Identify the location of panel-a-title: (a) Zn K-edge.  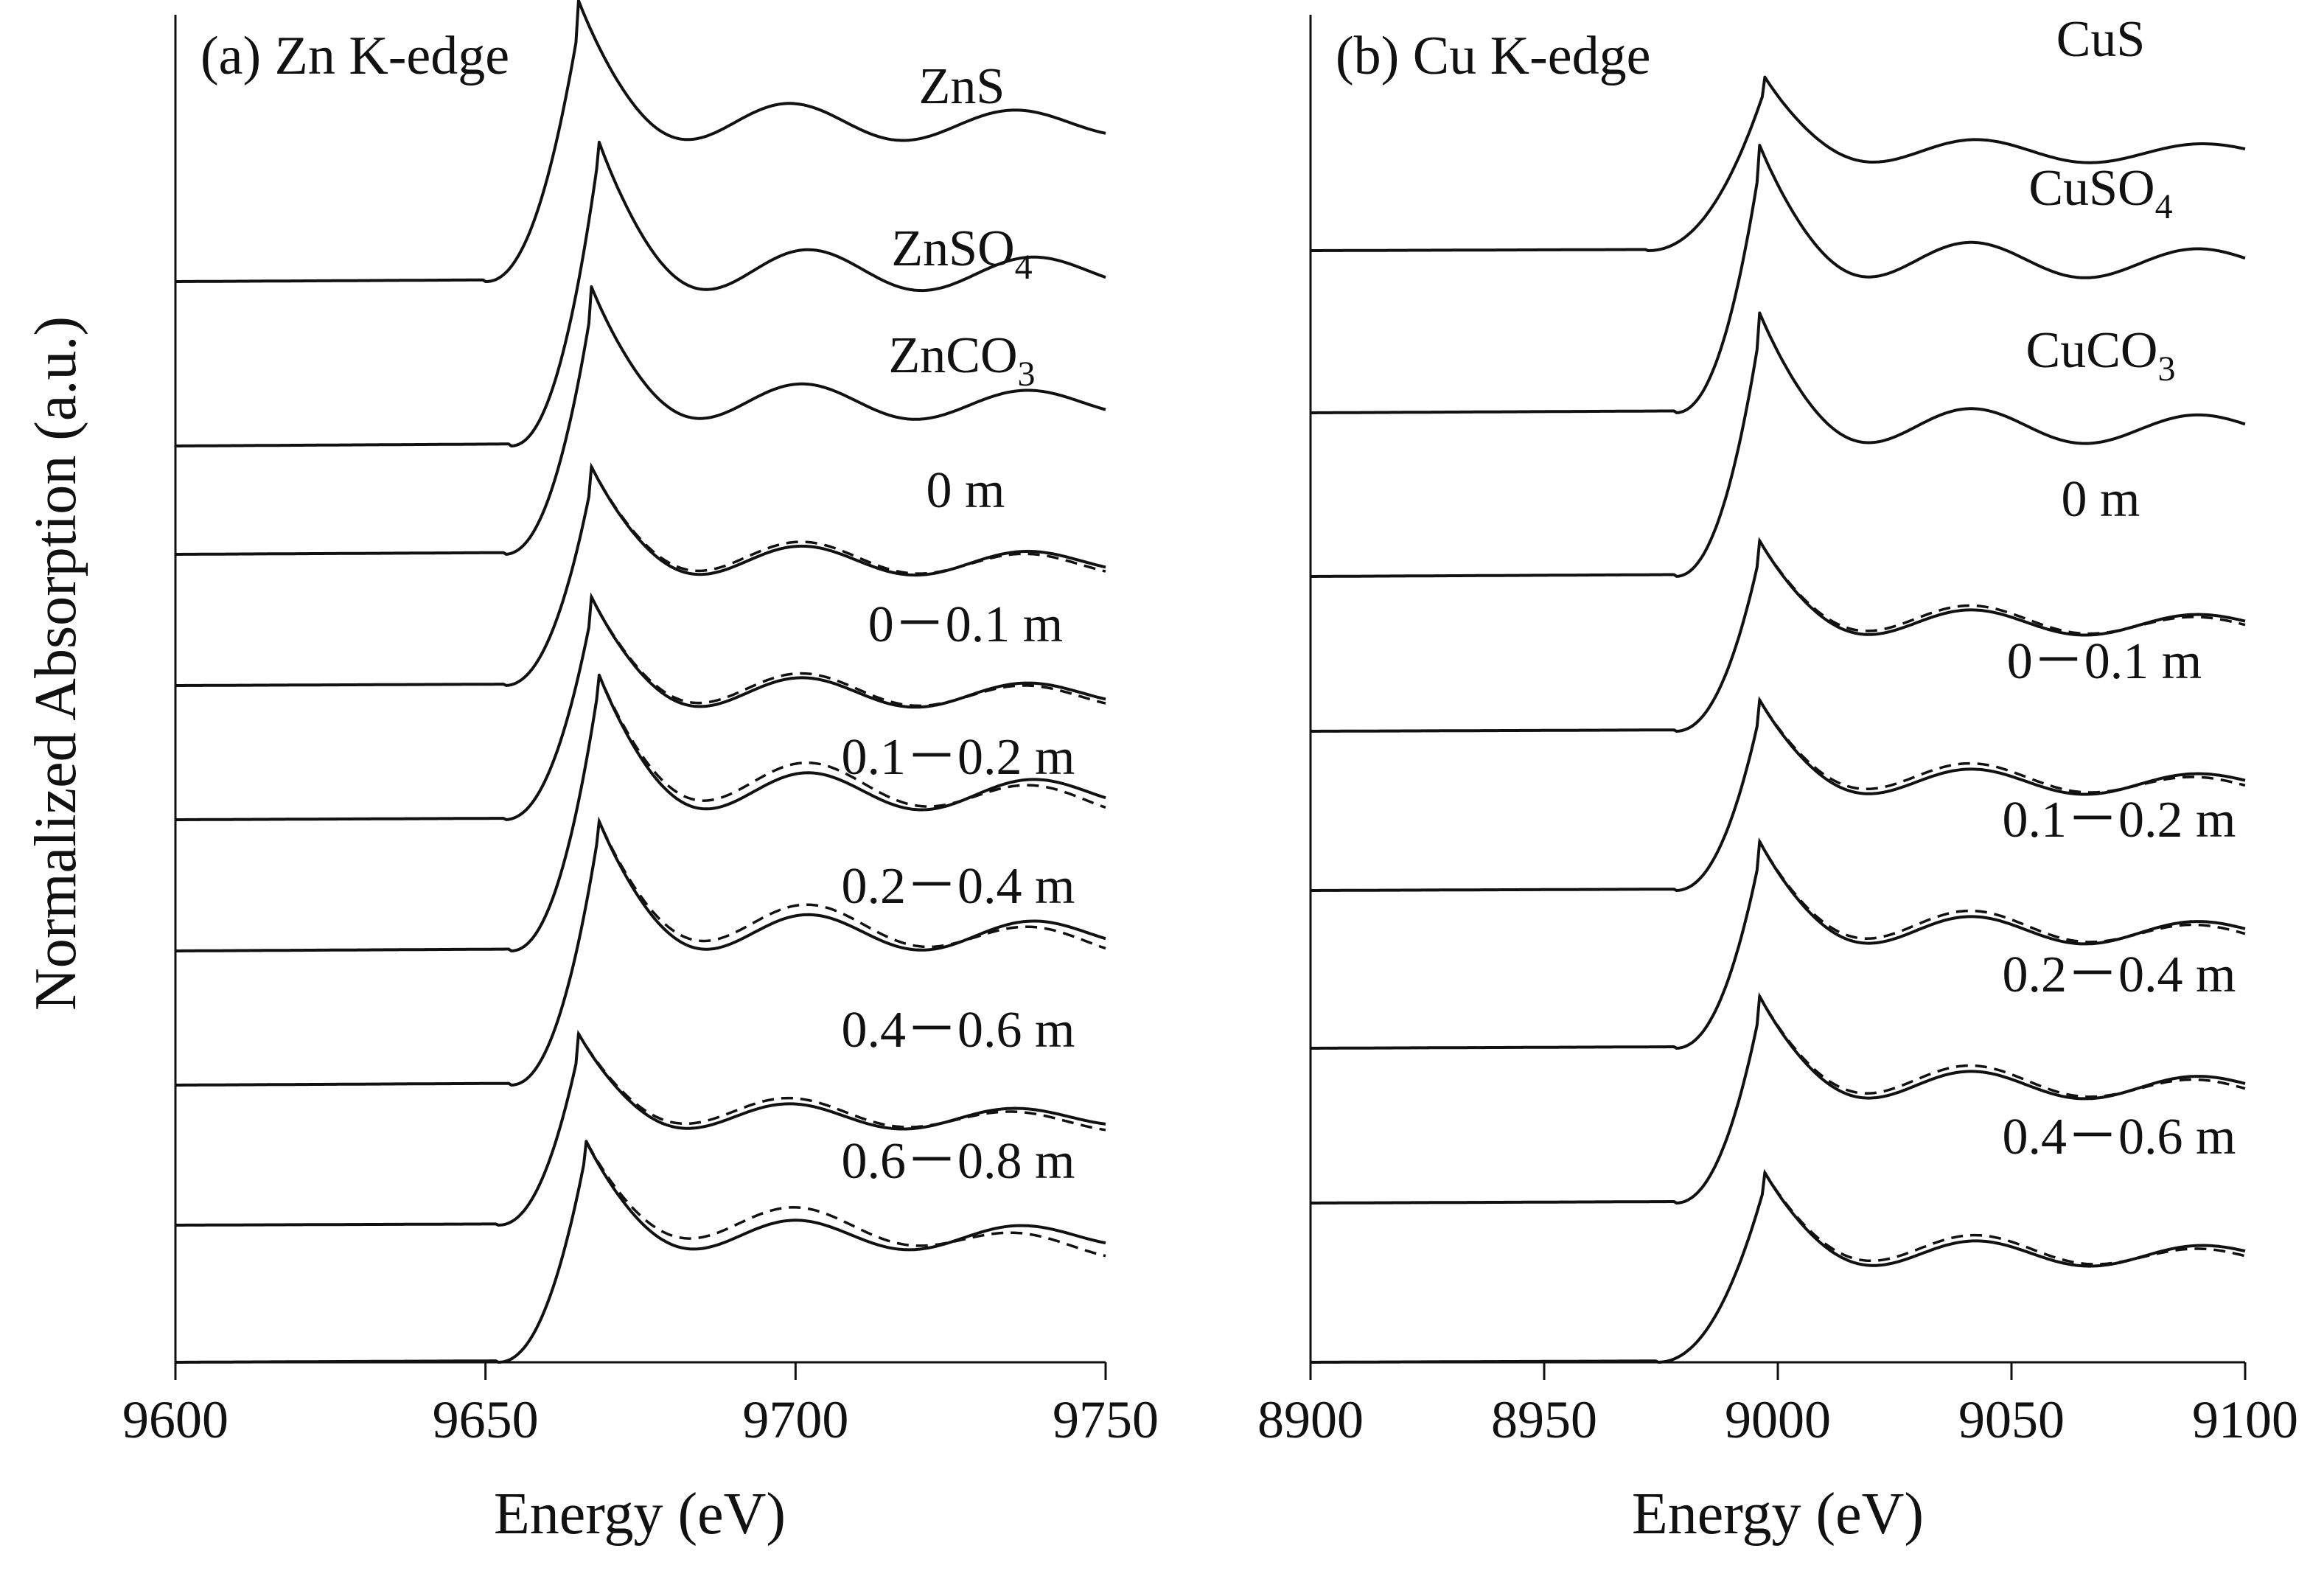
(354, 56).